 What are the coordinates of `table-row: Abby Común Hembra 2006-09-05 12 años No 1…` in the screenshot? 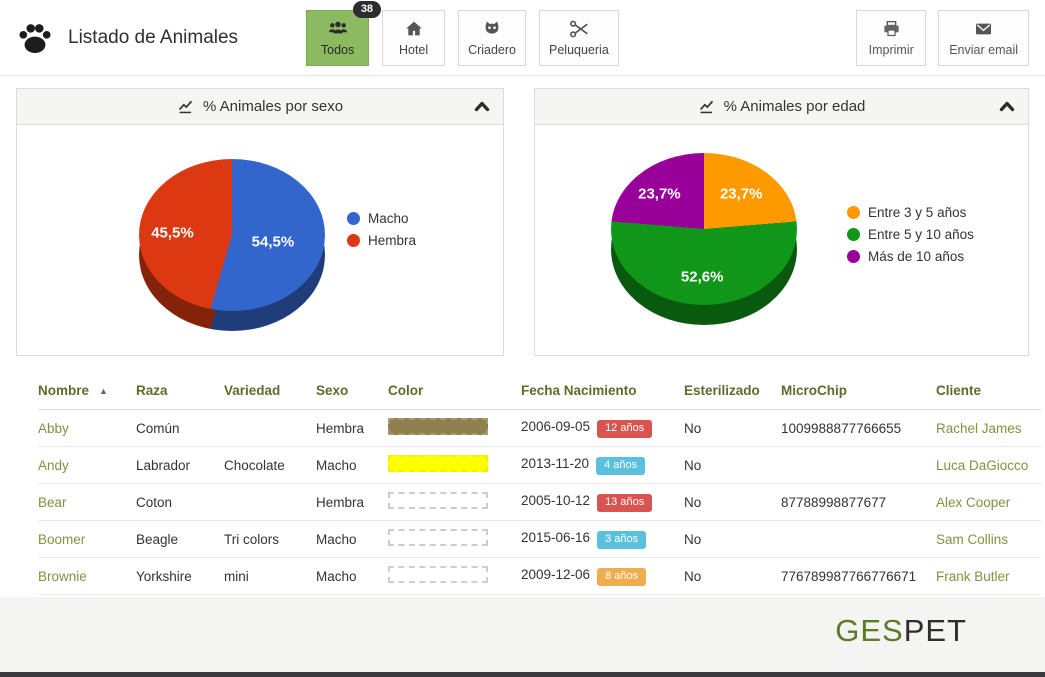 It's located at (539, 428).